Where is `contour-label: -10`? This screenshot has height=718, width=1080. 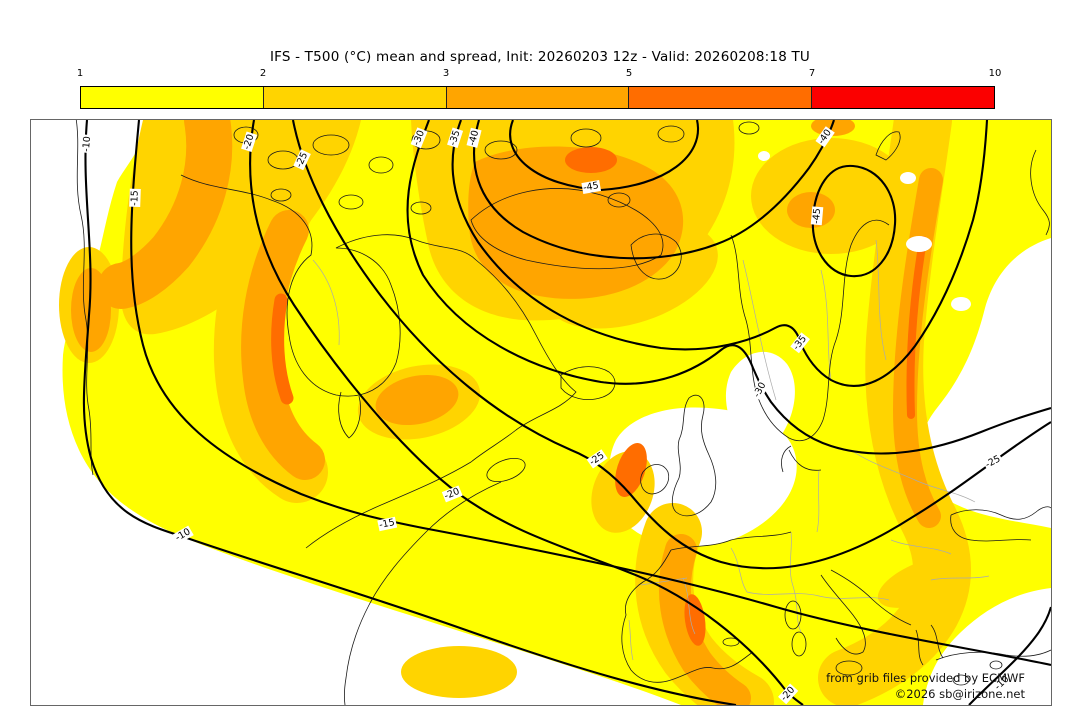
contour-label: -10 is located at coordinates (87, 144).